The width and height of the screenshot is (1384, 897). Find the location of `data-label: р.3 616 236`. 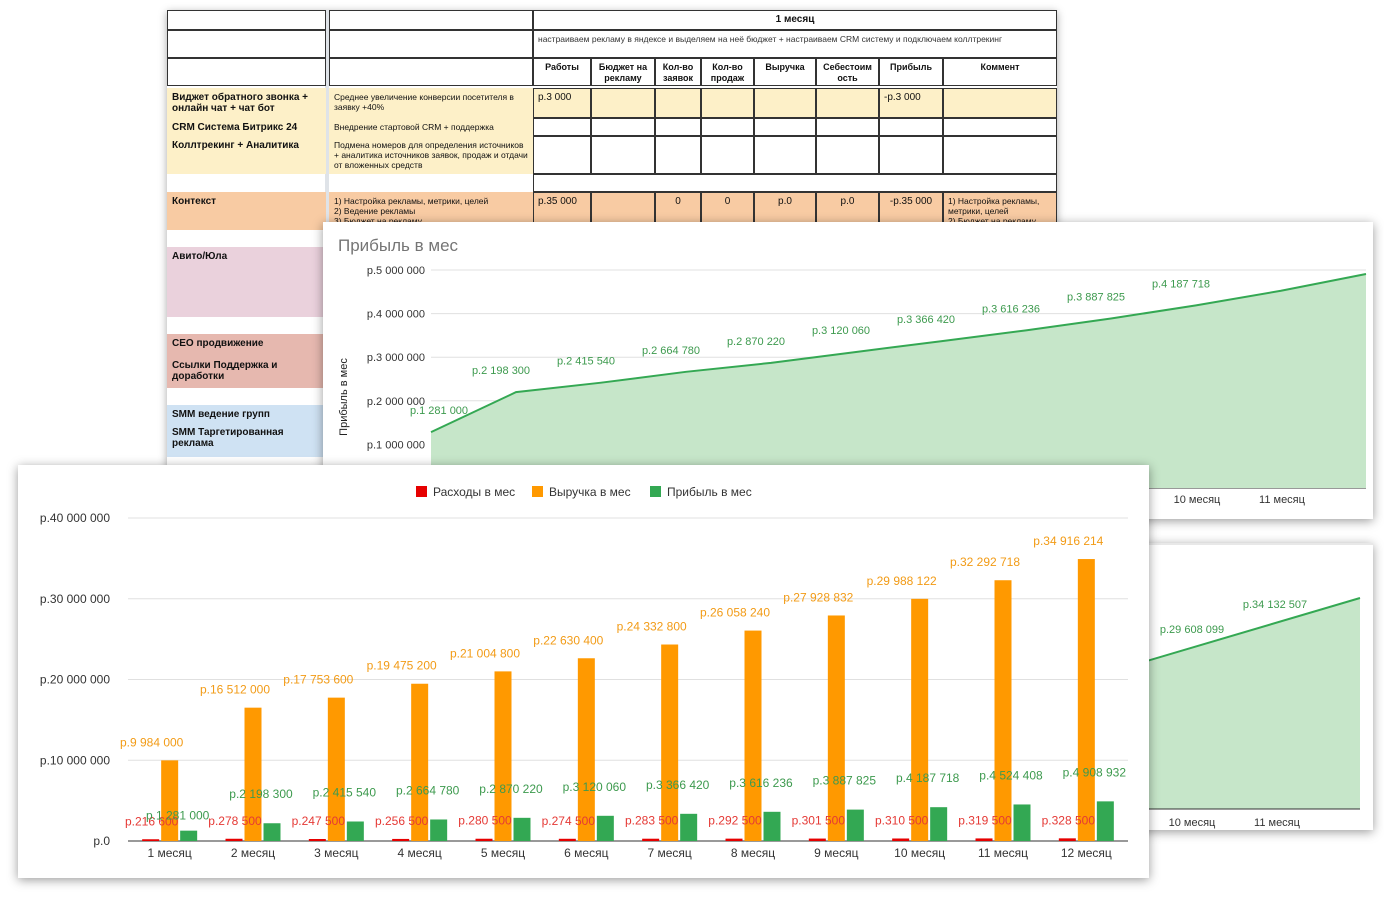

data-label: р.3 616 236 is located at coordinates (1011, 309).